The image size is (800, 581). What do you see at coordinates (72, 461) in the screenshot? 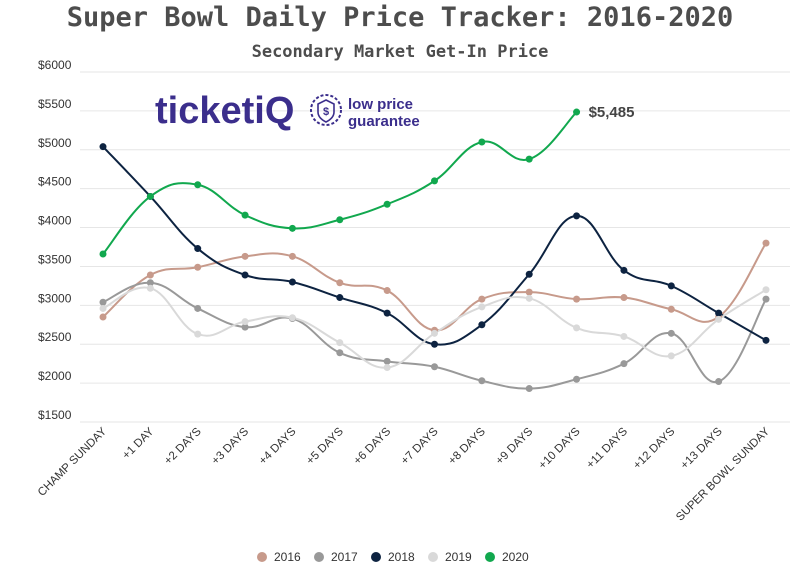
I see `x-tick-label: CHAMP SUNDAY` at bounding box center [72, 461].